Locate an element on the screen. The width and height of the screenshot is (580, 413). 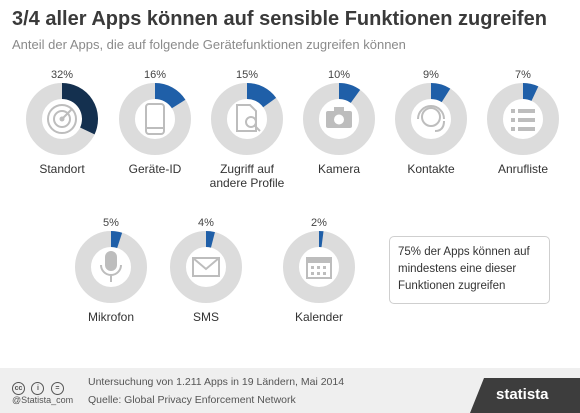
donut-5: 9% Kontakte is located at coordinates (431, 122).